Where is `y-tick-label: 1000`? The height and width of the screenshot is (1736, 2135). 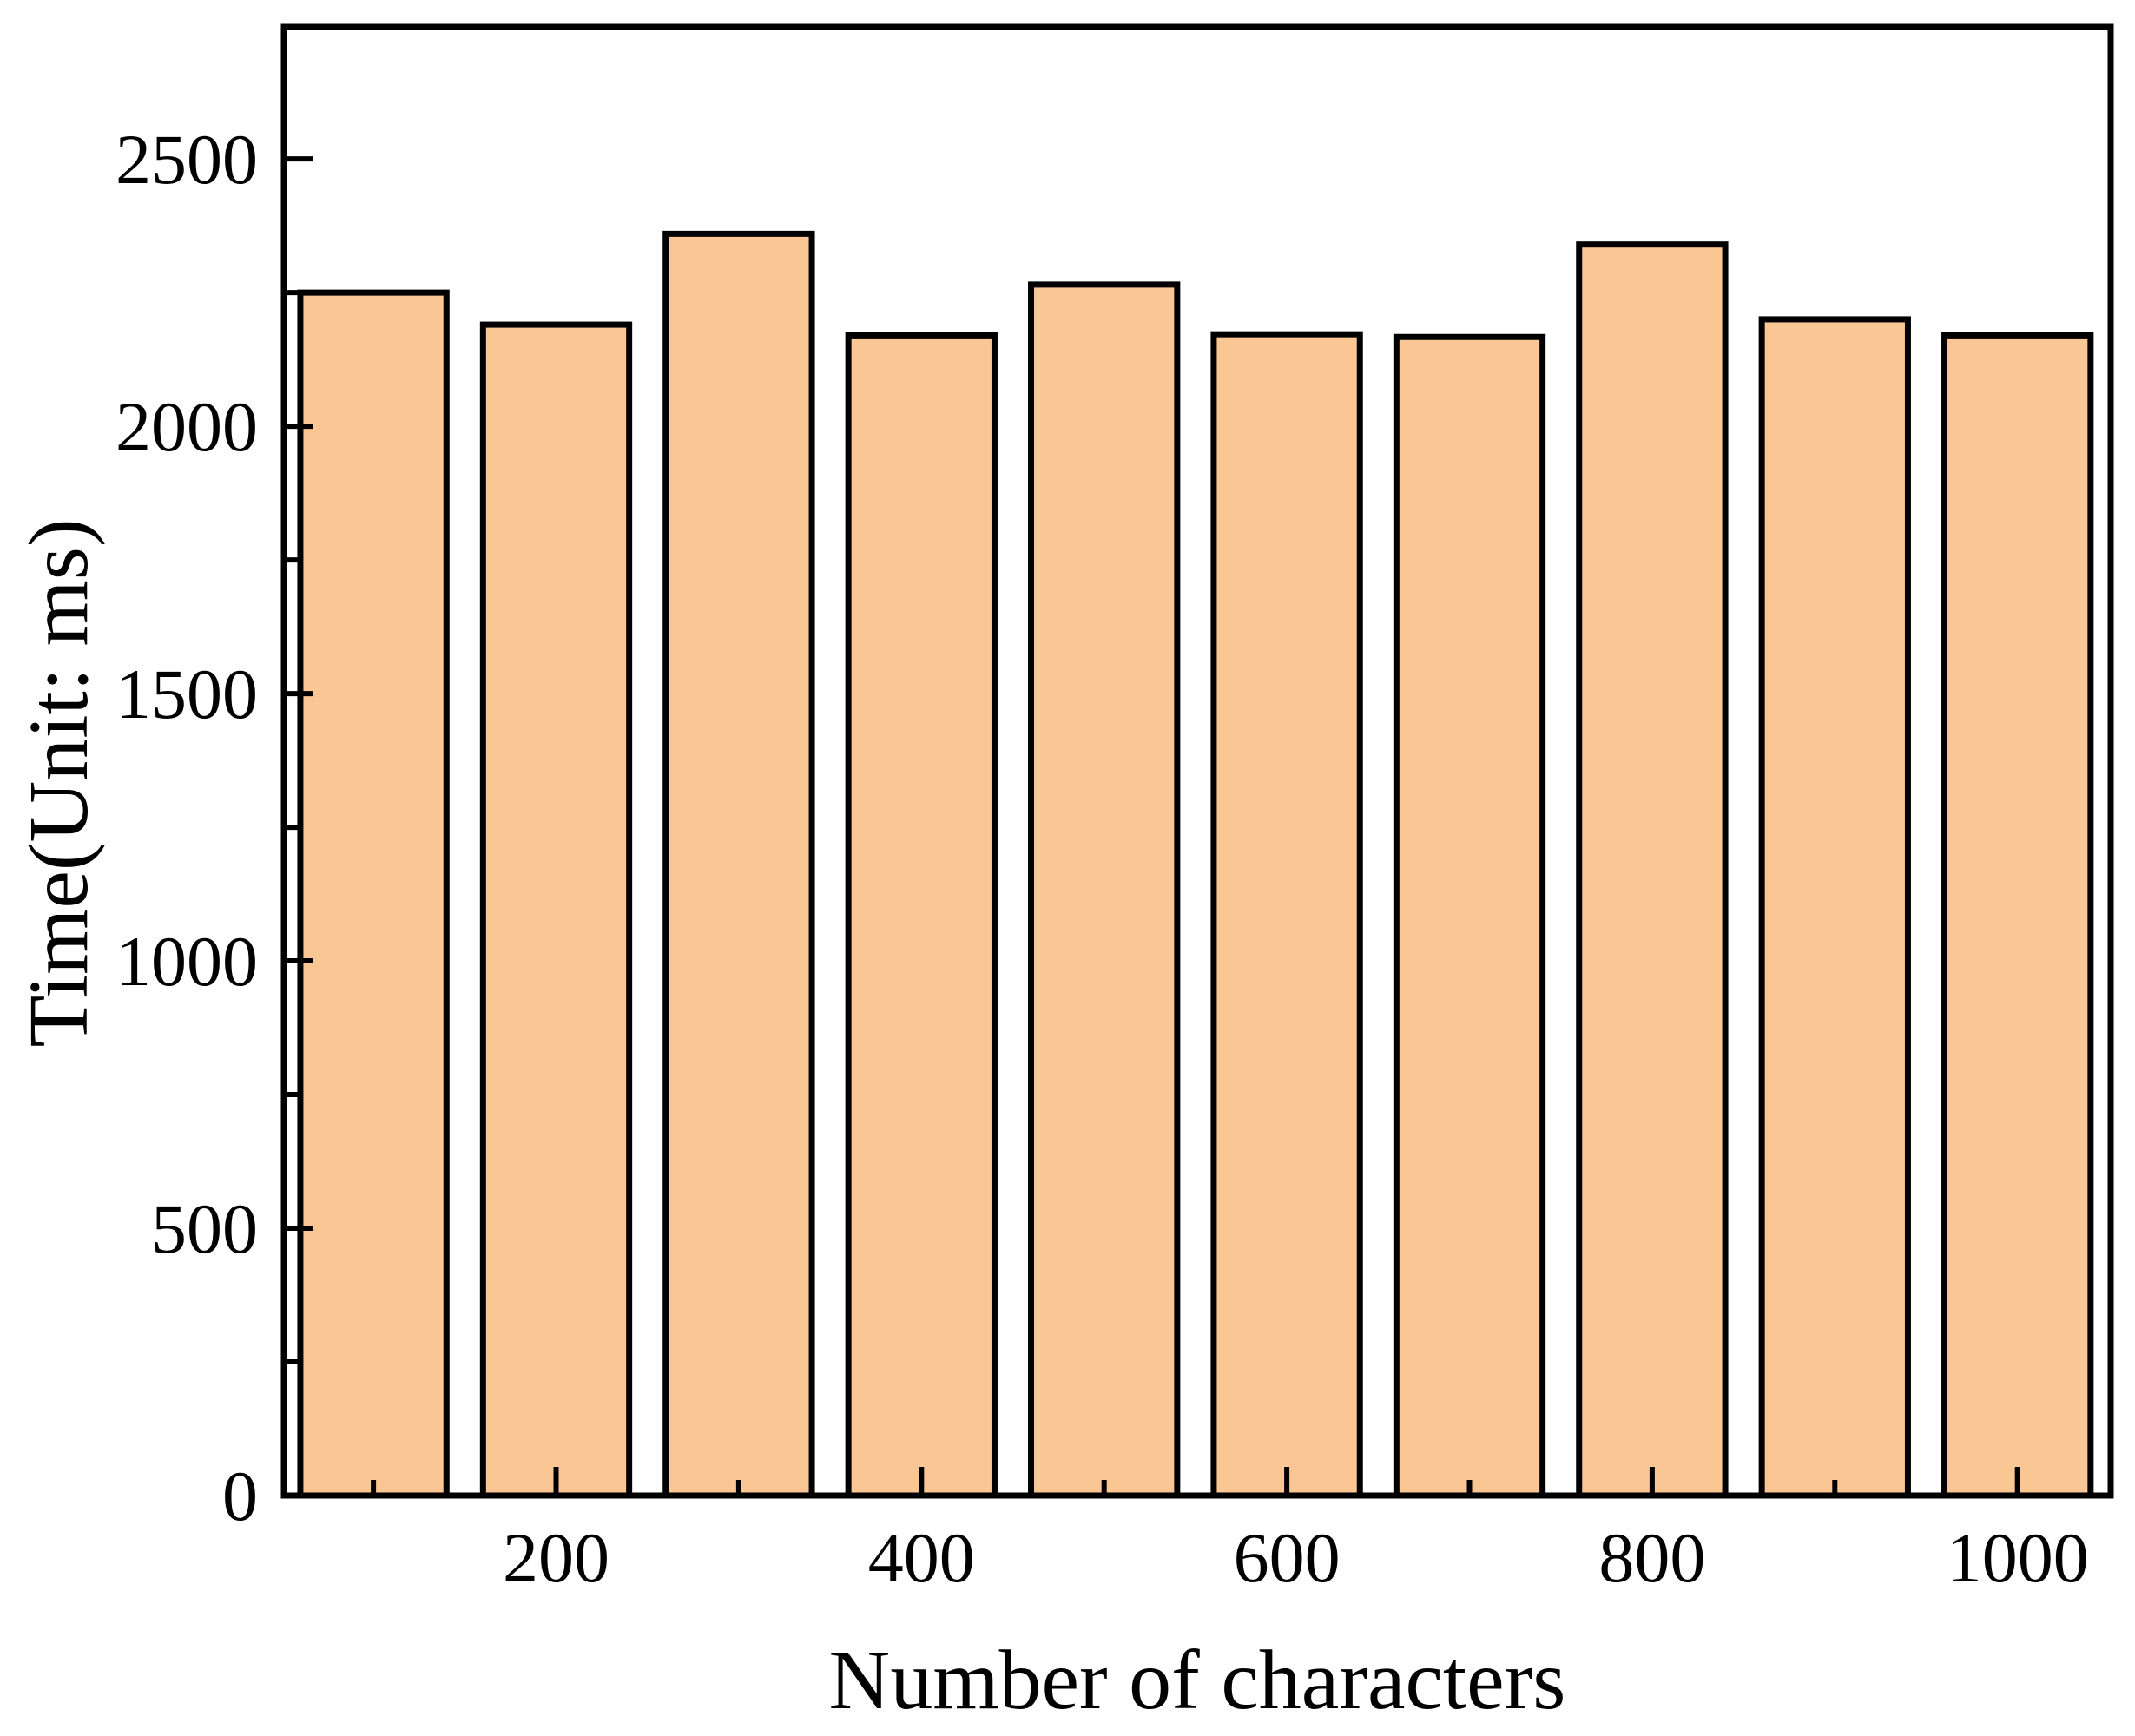 y-tick-label: 1000 is located at coordinates (187, 961).